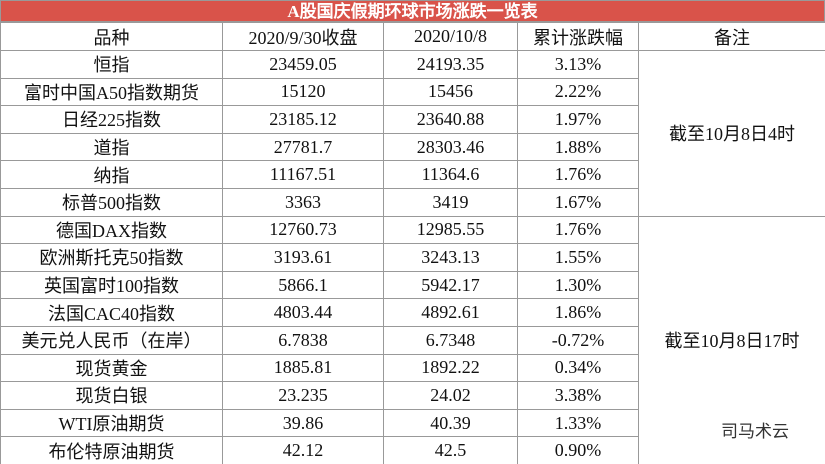 This screenshot has height=464, width=825. I want to click on table-cell: 27781.7, so click(303, 147).